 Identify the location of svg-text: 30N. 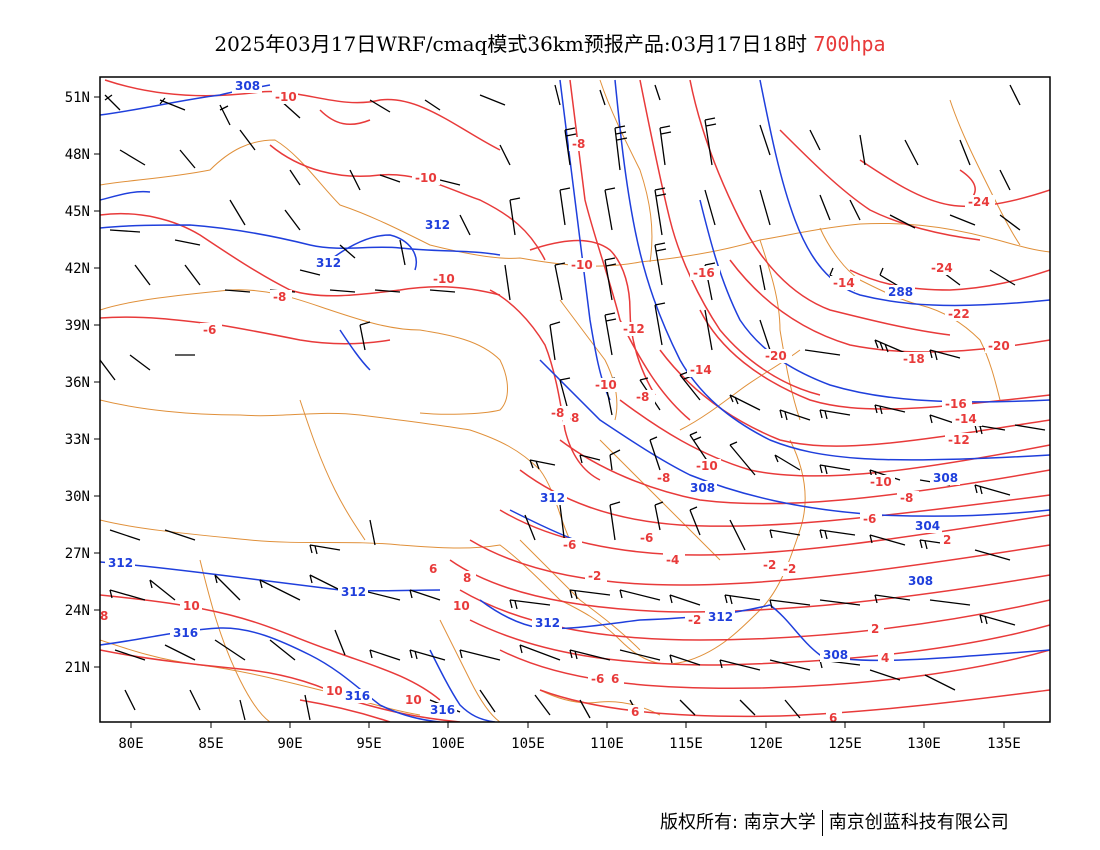
(77, 497).